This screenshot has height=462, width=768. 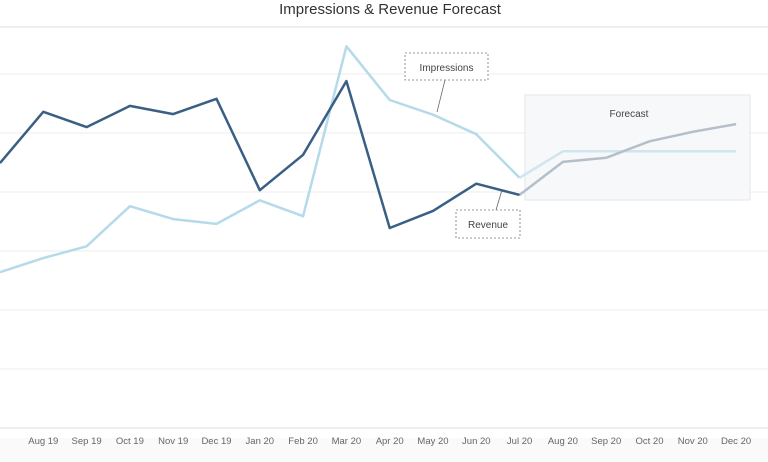 I want to click on forecast-region, so click(x=637, y=147).